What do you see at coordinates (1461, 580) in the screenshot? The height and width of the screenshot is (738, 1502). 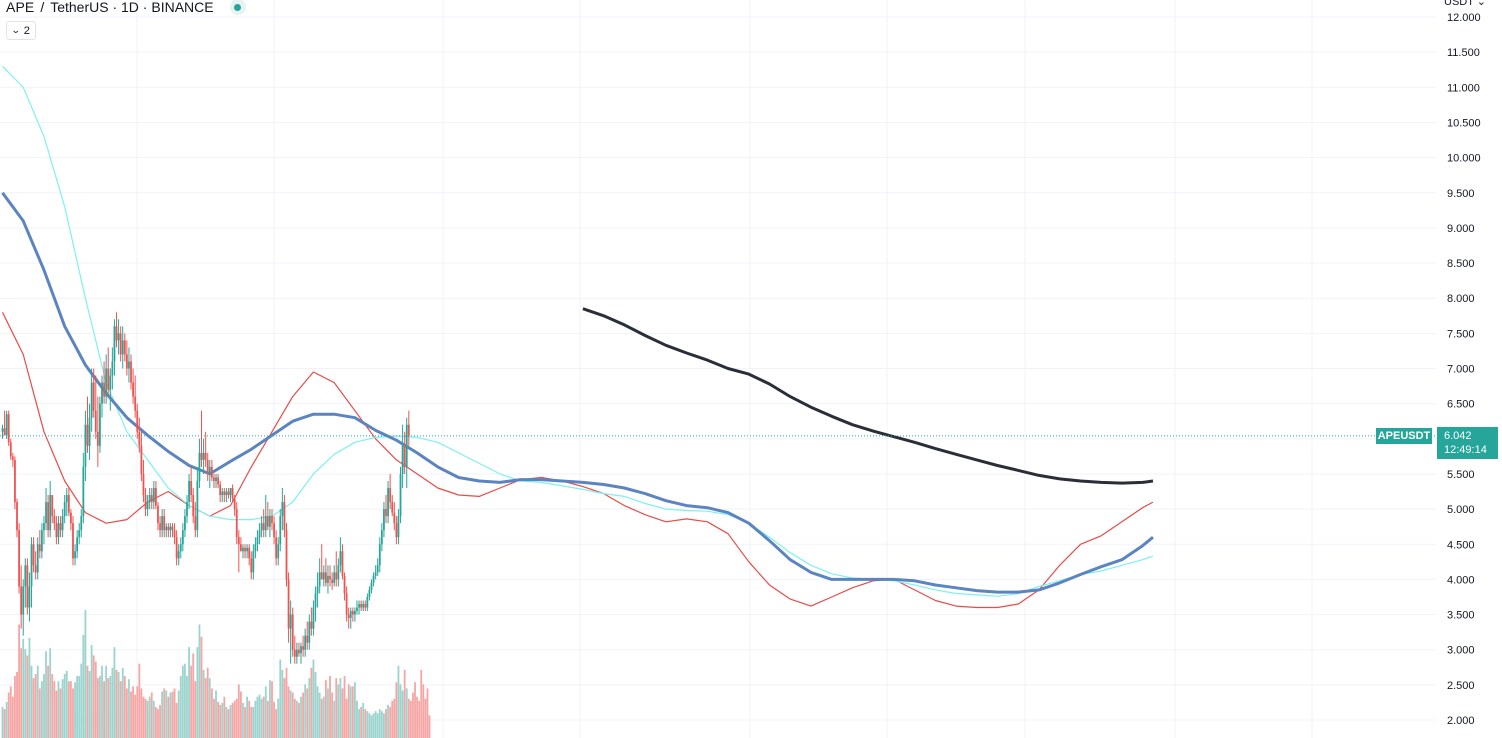 I see `y-tick-label: 4.000` at bounding box center [1461, 580].